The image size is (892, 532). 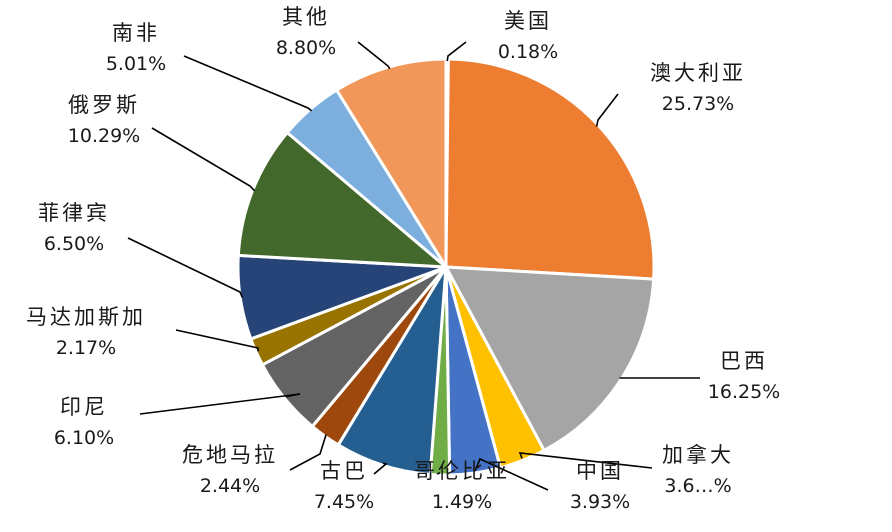 I want to click on slice-label-name: 加拿大, so click(x=698, y=455).